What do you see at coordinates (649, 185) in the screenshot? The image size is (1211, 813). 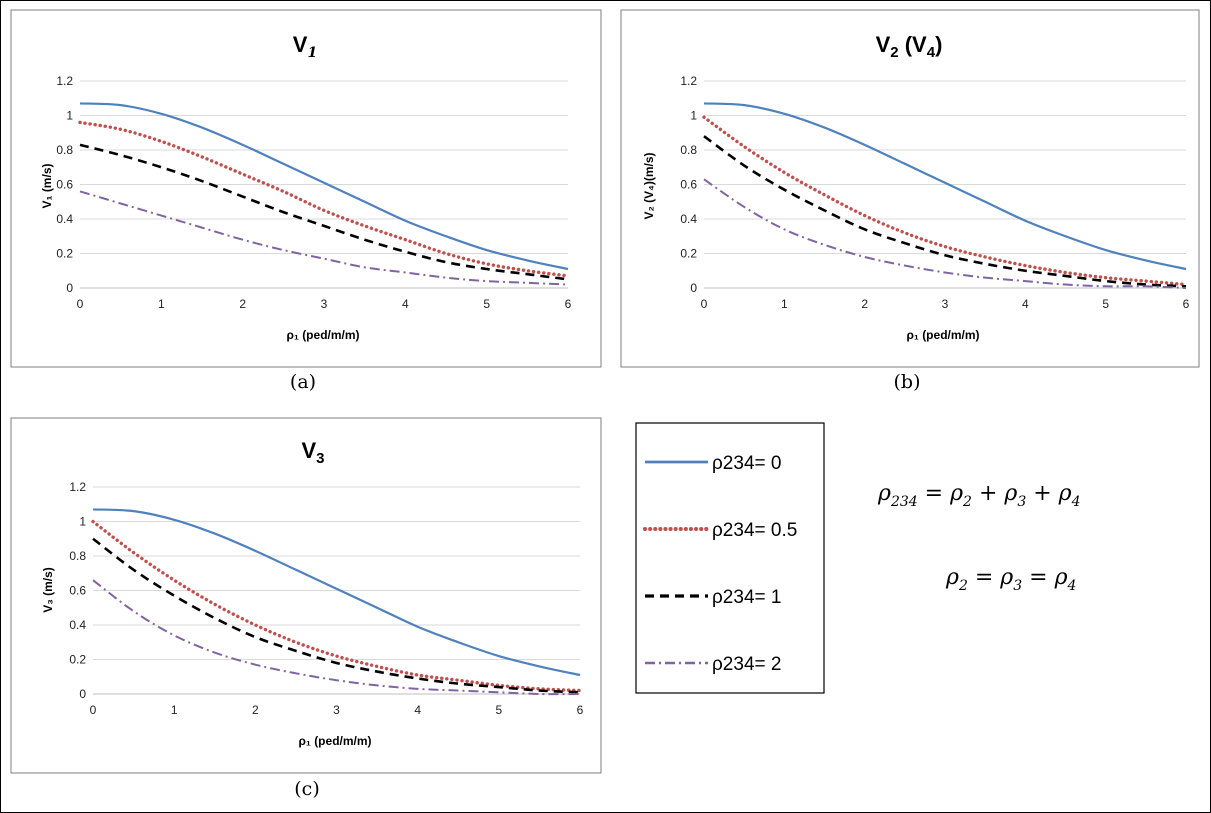 I see `y-axis-label: V₂ (V₄)(m/s)` at bounding box center [649, 185].